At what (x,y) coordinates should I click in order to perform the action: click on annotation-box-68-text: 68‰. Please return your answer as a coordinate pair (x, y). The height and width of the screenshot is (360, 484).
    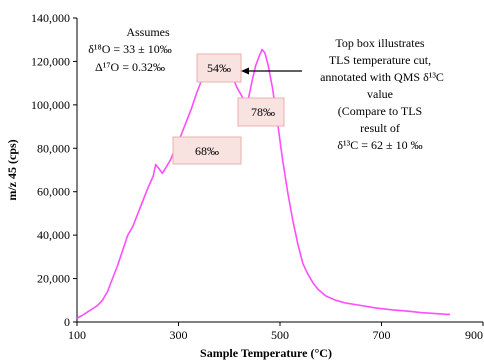
    Looking at the image, I should click on (207, 151).